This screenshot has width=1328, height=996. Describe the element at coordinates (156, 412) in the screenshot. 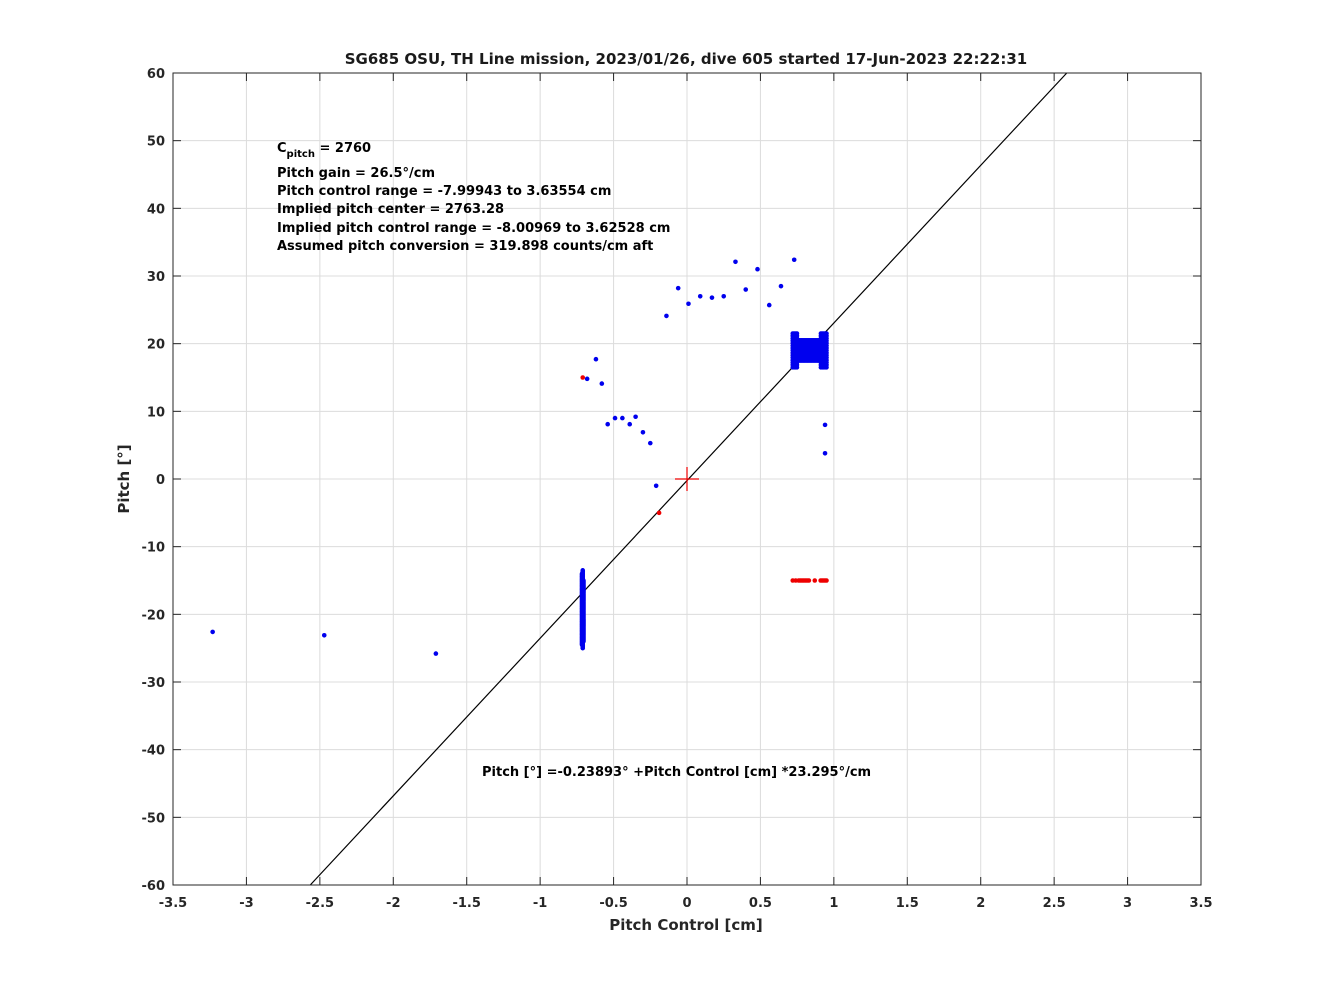

I see `y-tick-label: 10` at that location.